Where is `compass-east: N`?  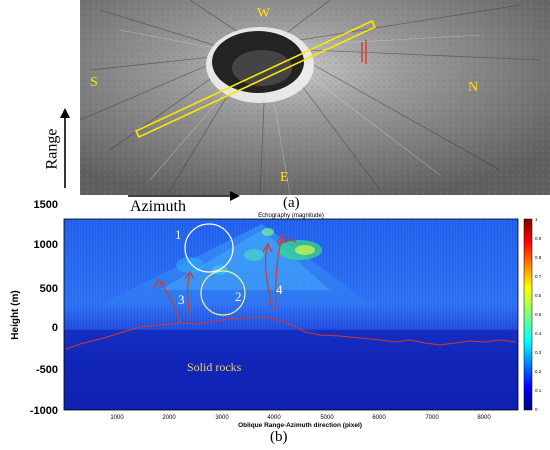
compass-east: N is located at coordinates (473, 87).